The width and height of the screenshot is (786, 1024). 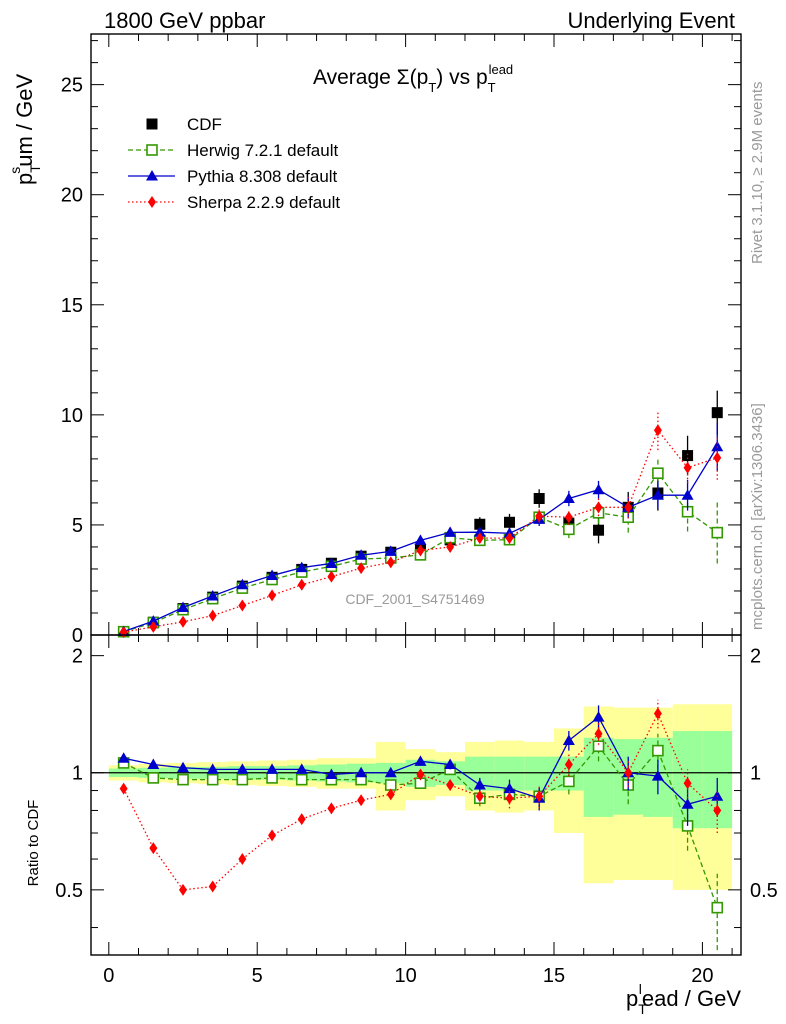 I want to click on ratio-ylabel: Ratio to CDF, so click(x=33, y=843).